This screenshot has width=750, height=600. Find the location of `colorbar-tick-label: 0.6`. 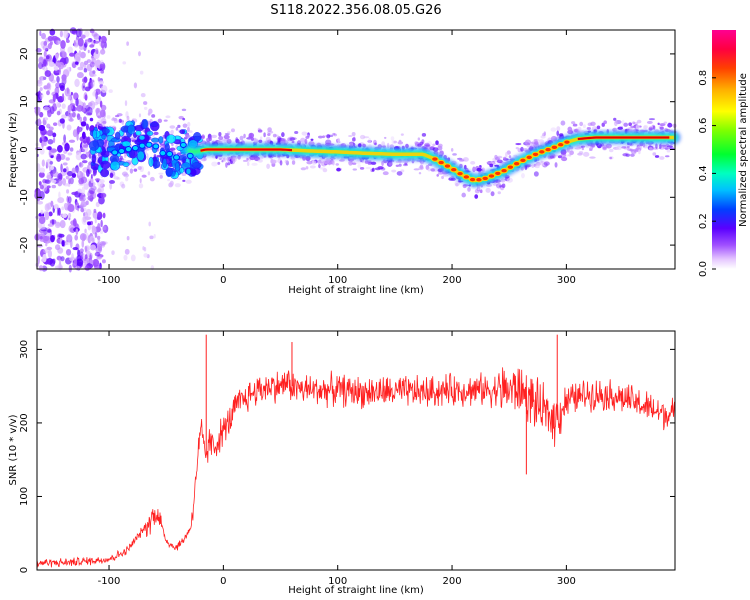

colorbar-tick-label: 0.6 is located at coordinates (703, 126).